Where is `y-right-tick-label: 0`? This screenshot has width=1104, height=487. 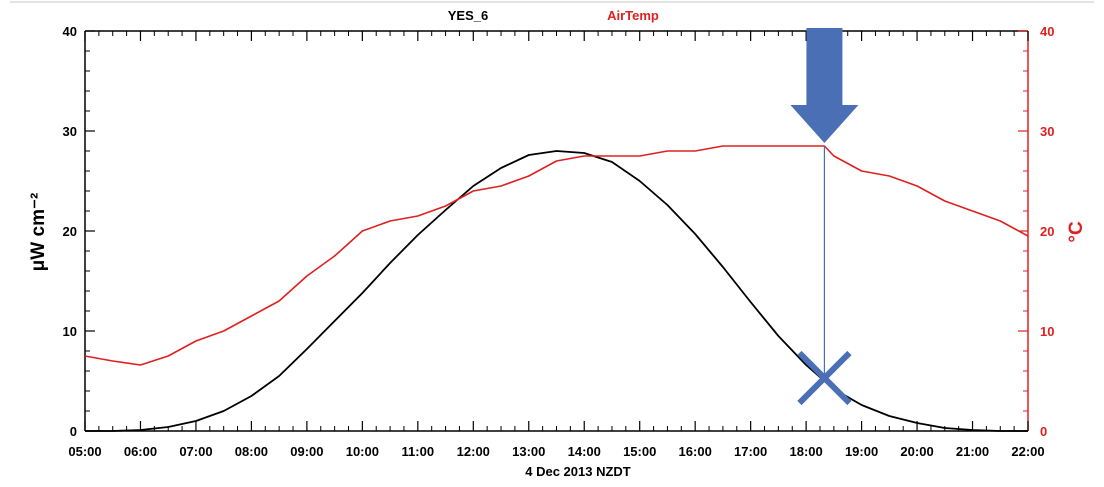 y-right-tick-label: 0 is located at coordinates (1043, 431).